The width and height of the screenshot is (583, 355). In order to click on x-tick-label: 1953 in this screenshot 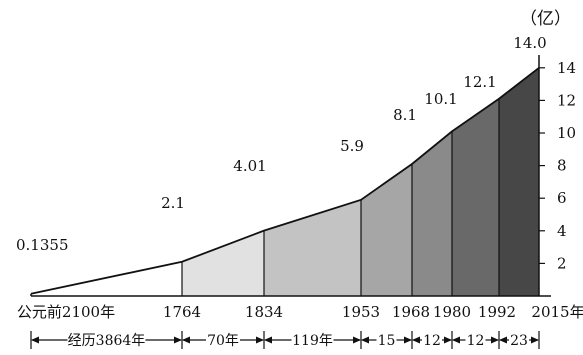, I will do `click(361, 312)`.